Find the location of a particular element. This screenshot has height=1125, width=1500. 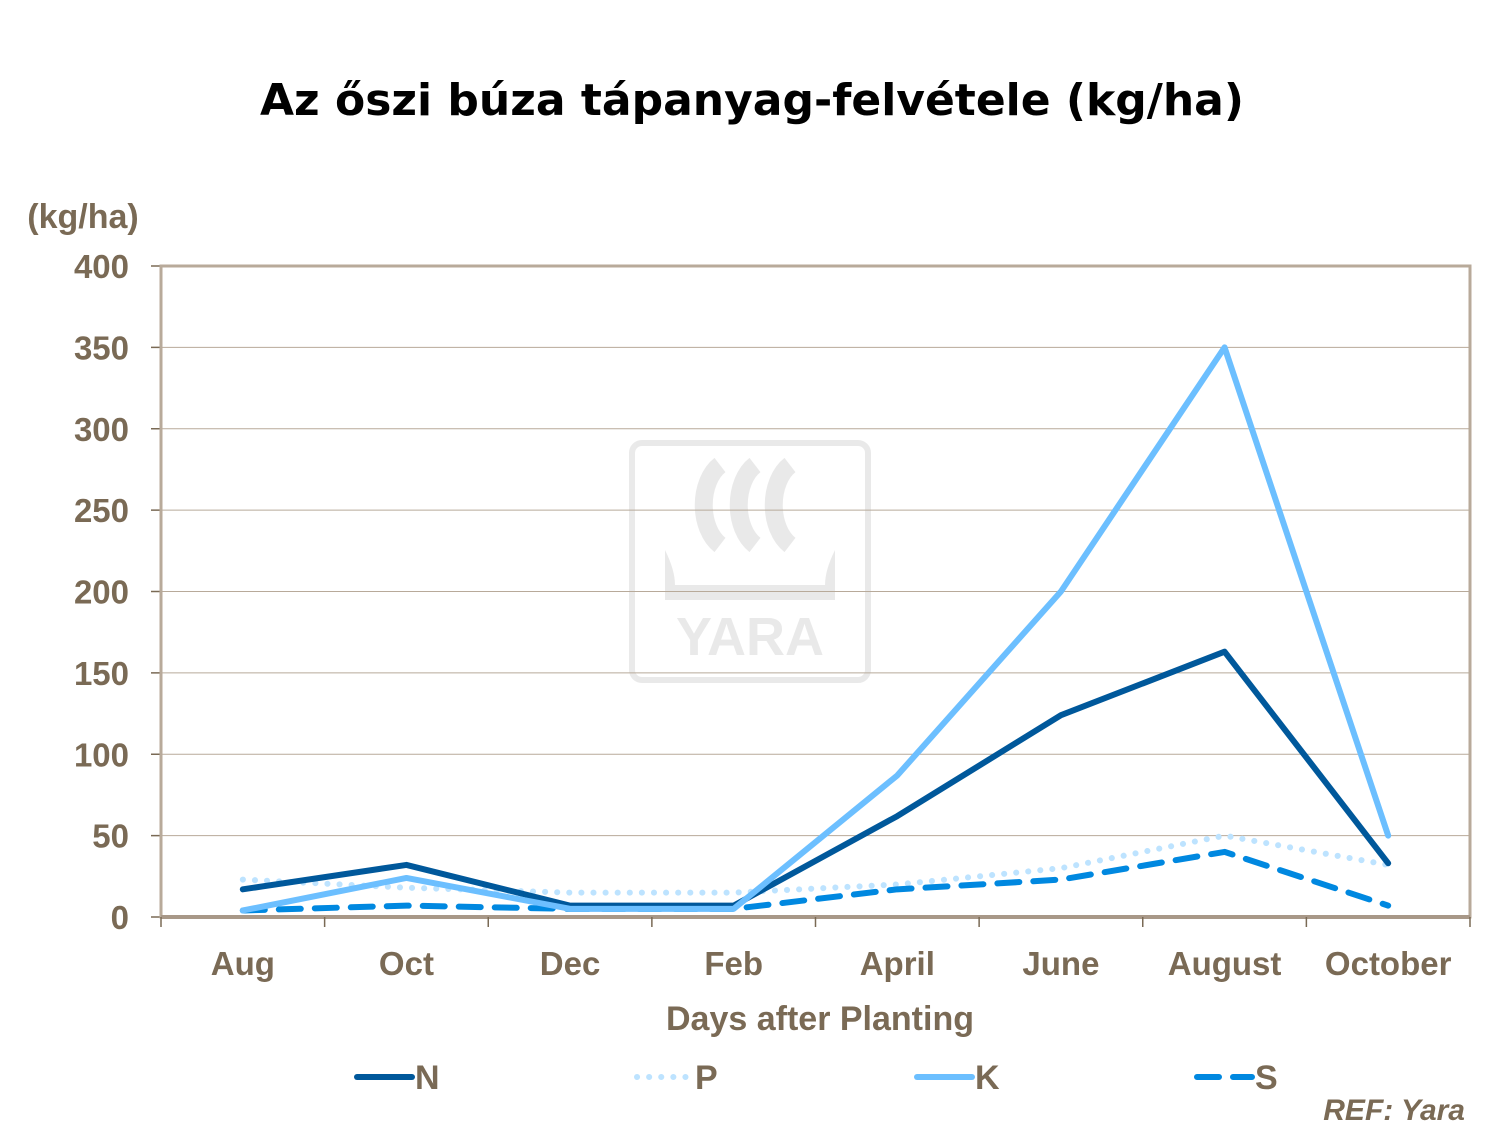

yara-logo-watermark: YARA is located at coordinates (750, 561).